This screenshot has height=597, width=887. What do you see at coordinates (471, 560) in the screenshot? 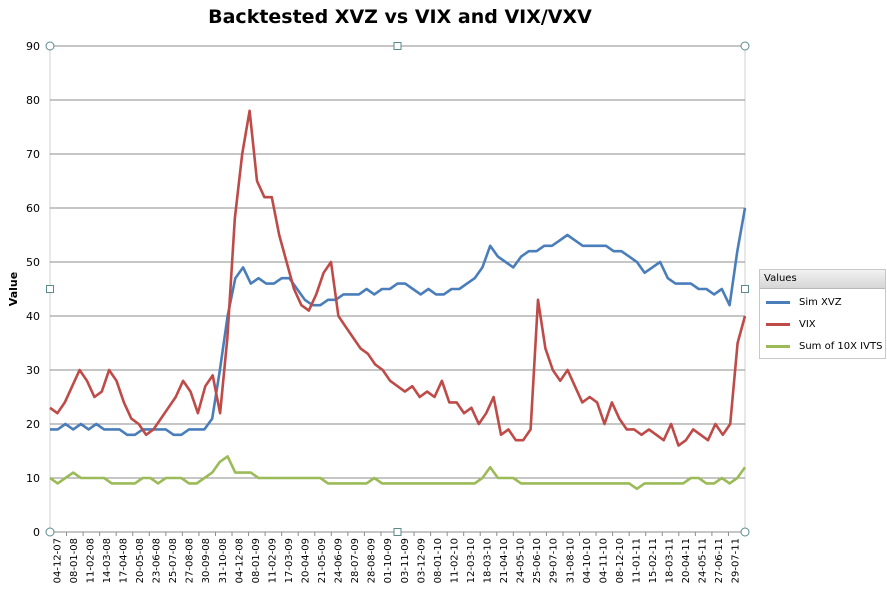
I see `x-tick-label: 12-03-10` at bounding box center [471, 560].